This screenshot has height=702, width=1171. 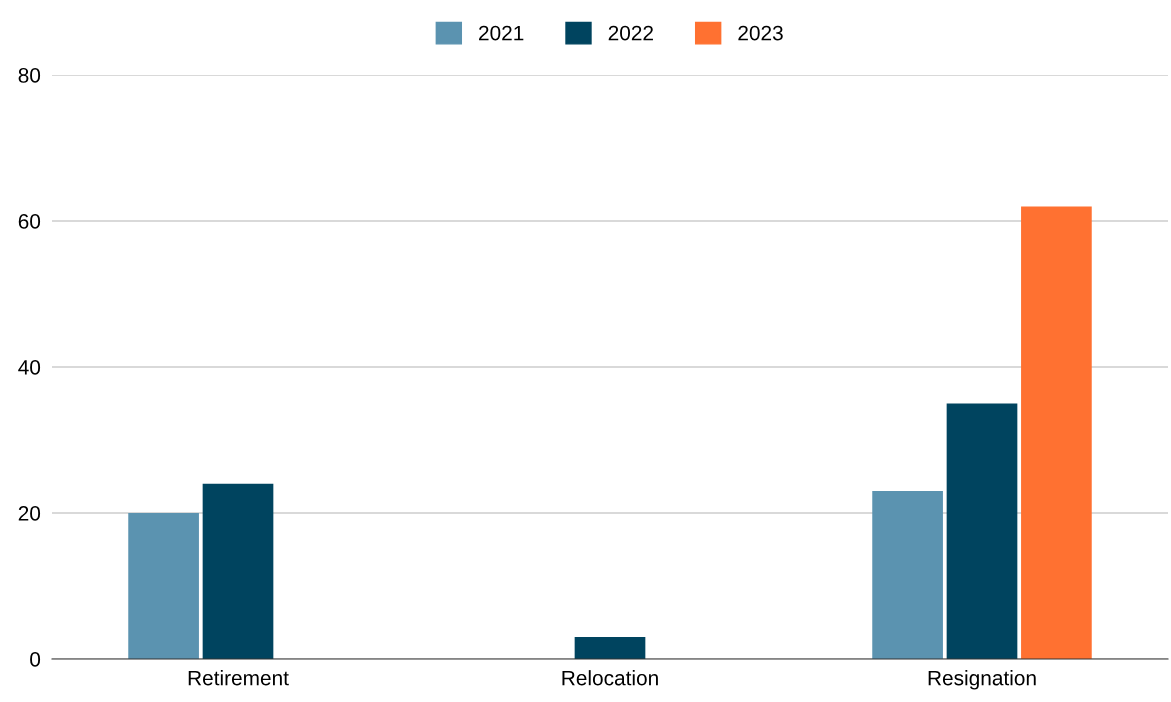 I want to click on legend-label: 2022, so click(x=630, y=33).